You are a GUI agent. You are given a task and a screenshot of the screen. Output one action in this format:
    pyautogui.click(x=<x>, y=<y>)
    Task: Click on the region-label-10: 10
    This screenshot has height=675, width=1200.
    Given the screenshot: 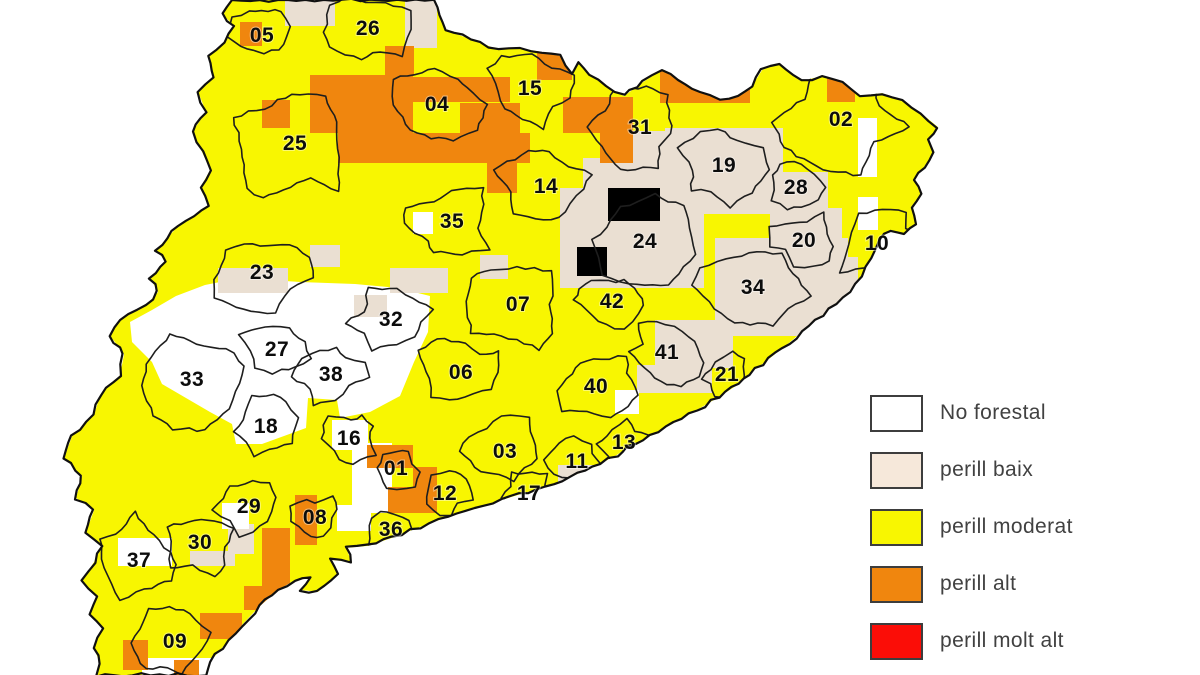 What is the action you would take?
    pyautogui.click(x=877, y=243)
    